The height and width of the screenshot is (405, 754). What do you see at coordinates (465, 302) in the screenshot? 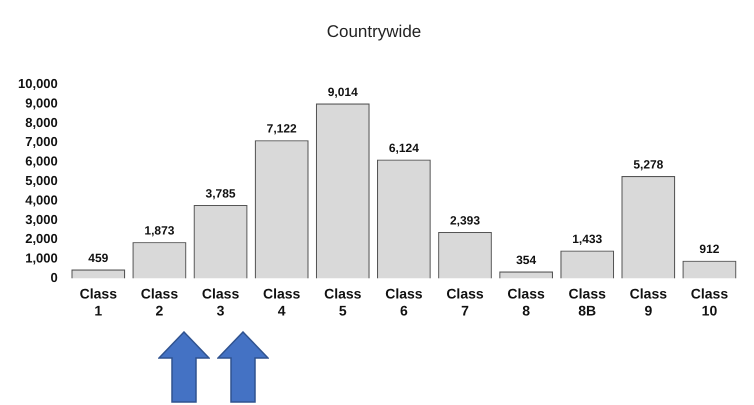
I see `x-tick-label: Class 7` at bounding box center [465, 302].